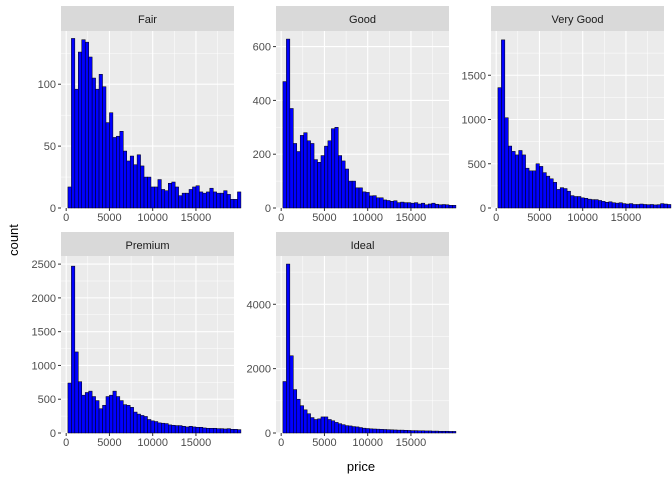 The width and height of the screenshot is (672, 485). What do you see at coordinates (474, 121) in the screenshot?
I see `y-tick-label: 1000` at bounding box center [474, 121].